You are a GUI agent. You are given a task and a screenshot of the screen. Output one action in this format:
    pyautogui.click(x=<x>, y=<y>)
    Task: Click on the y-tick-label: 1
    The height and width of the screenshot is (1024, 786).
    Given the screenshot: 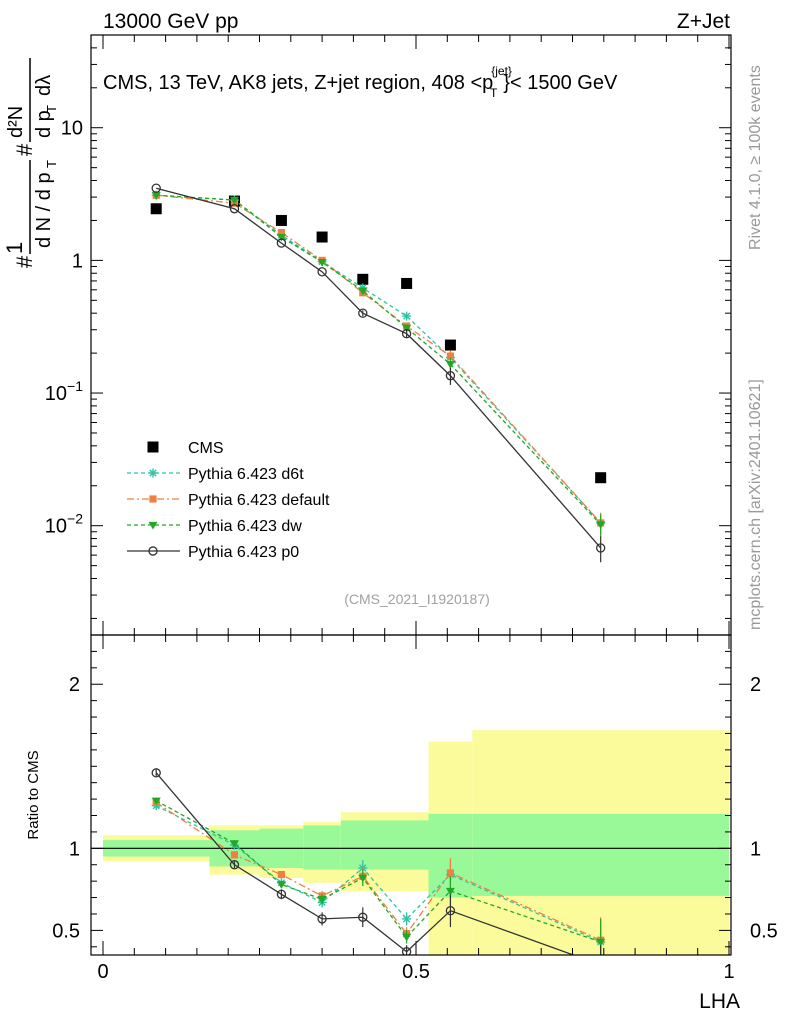 What is the action you would take?
    pyautogui.click(x=77, y=261)
    